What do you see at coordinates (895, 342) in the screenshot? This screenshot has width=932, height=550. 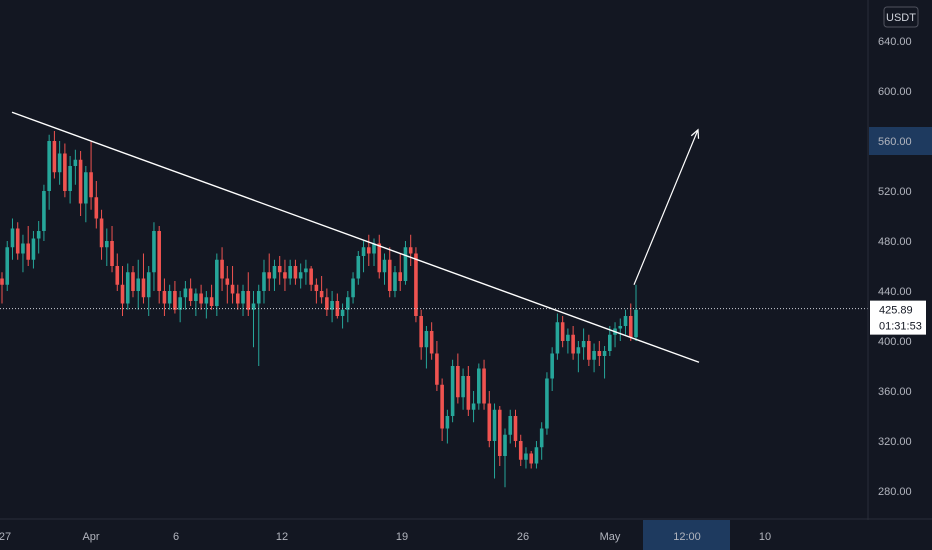 I see `price-tick-label: 400.00` at bounding box center [895, 342].